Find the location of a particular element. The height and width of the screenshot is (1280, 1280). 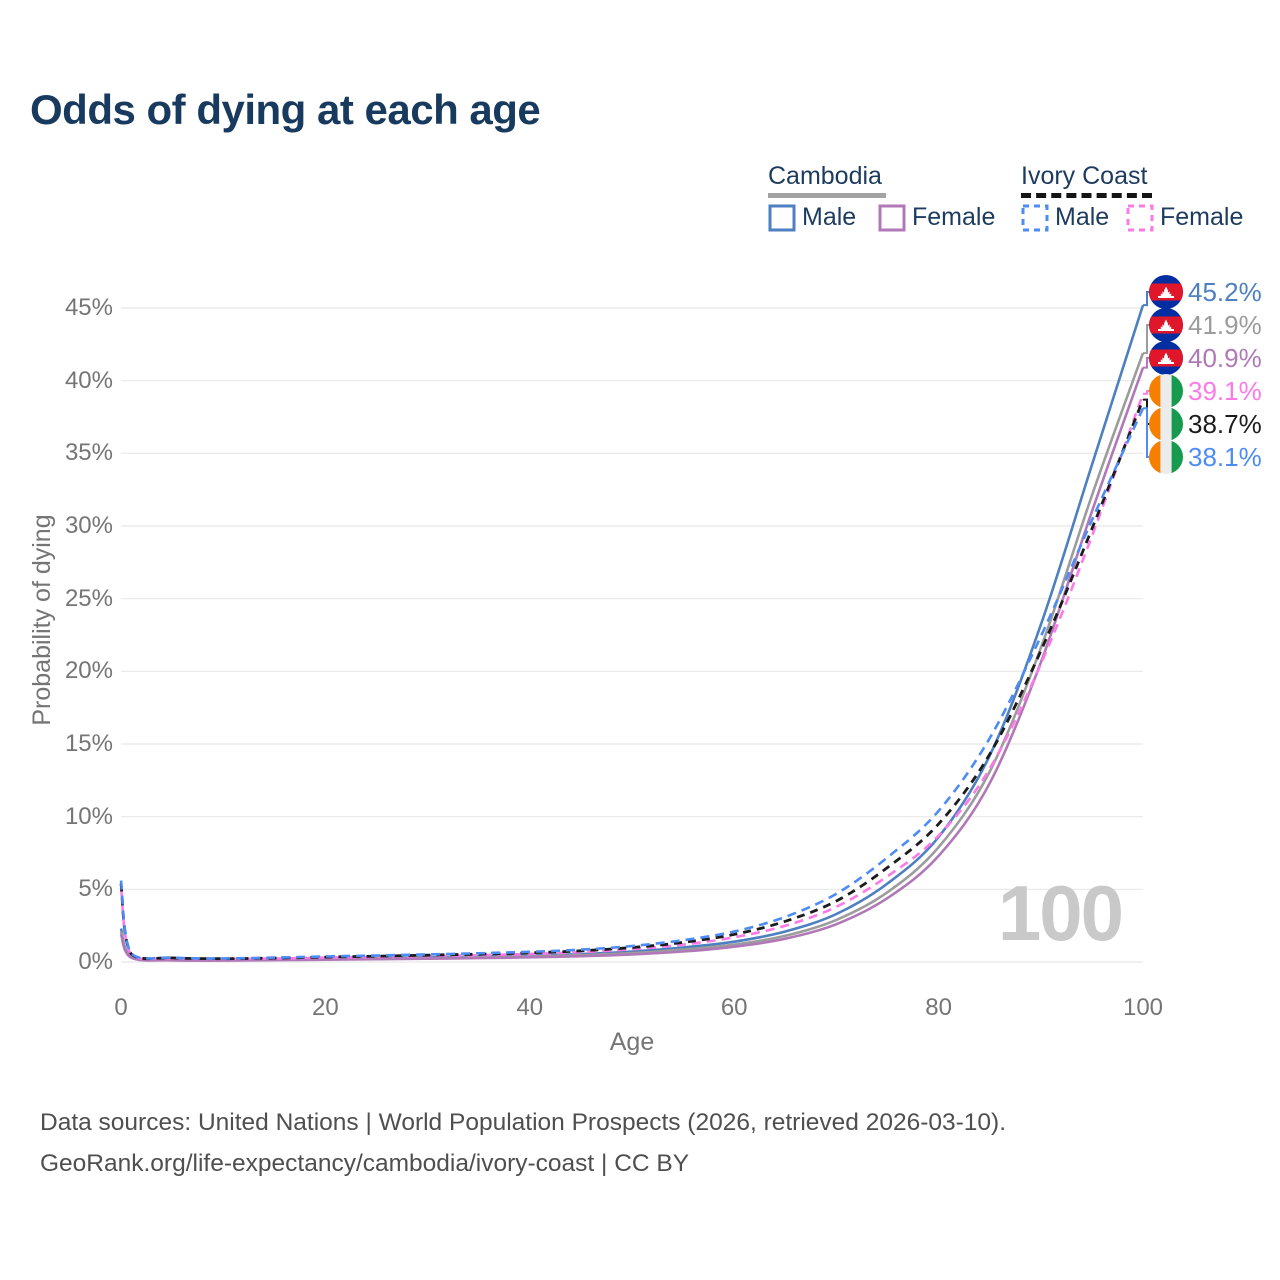

cambodia-male-swatch-icon is located at coordinates (782, 217).